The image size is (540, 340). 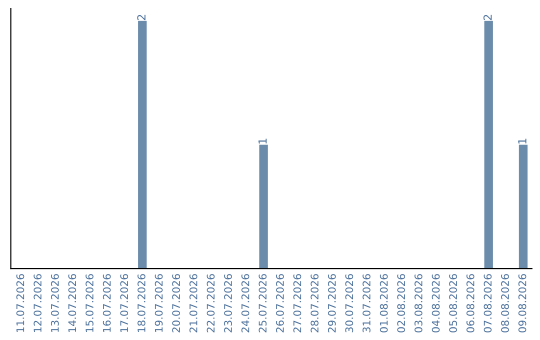 What do you see at coordinates (280, 303) in the screenshot?
I see `x-tick-label: 26.07.2026` at bounding box center [280, 303].